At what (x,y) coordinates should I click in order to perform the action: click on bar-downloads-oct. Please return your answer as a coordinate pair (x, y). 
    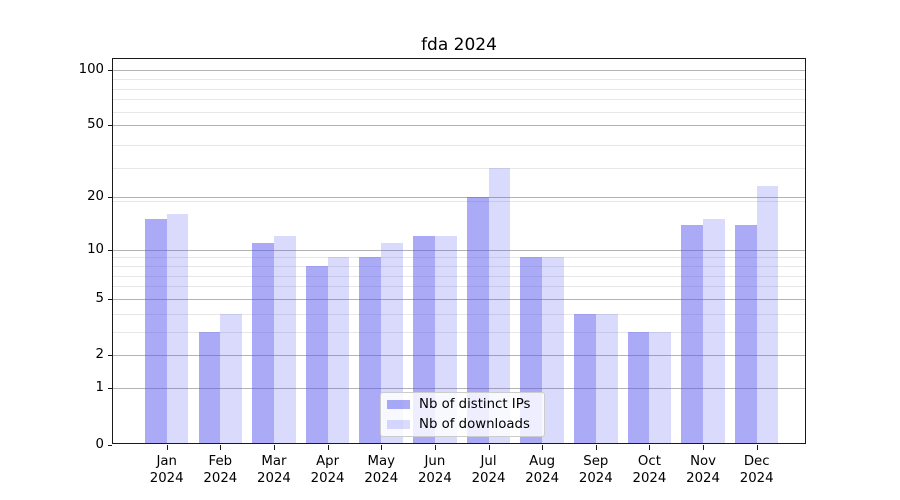
    Looking at the image, I should click on (660, 388).